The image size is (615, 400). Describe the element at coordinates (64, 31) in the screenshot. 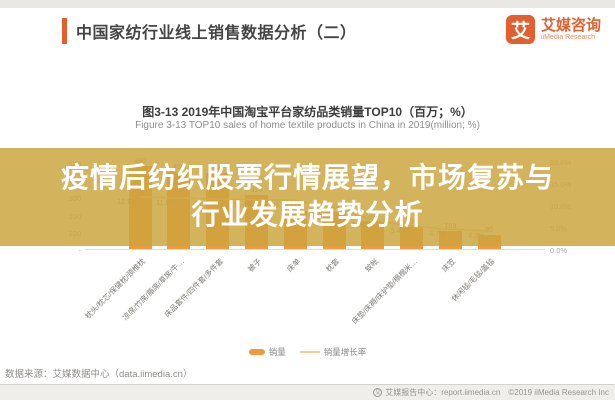

I see `accent-bar` at that location.